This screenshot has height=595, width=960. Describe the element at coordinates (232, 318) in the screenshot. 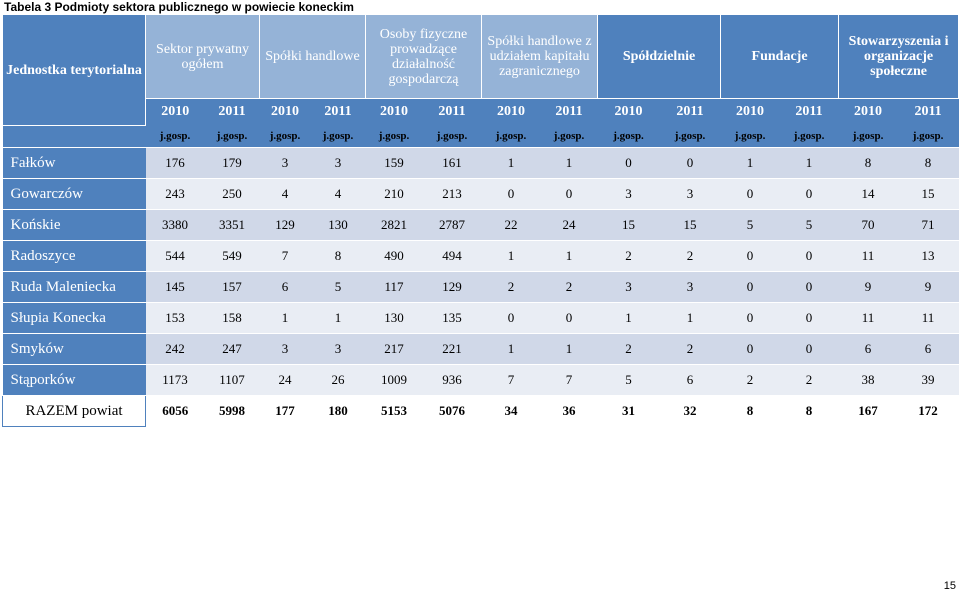

I see `cell-value: 158` at that location.